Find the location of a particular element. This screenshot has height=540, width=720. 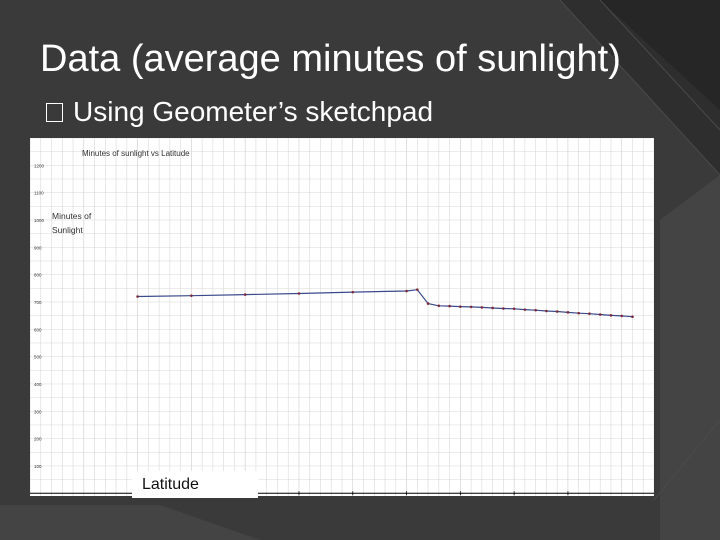

bullet-item: Using Geometer’s sketchpad is located at coordinates (239, 112).